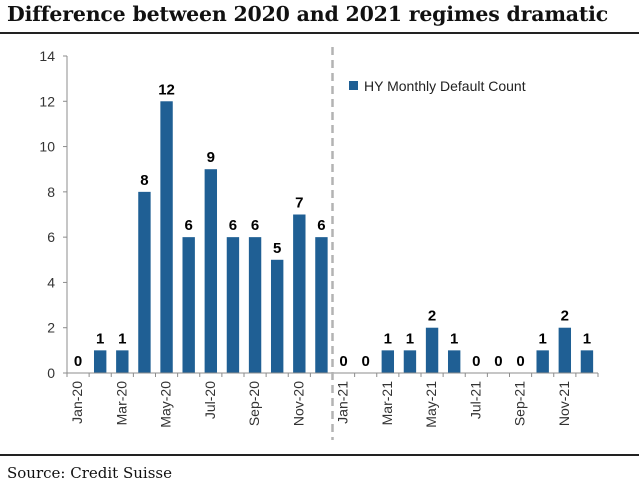  Describe the element at coordinates (53, 214) in the screenshot. I see `y-axis-ticks: 0 2 4 6 8 10 12 14` at that location.